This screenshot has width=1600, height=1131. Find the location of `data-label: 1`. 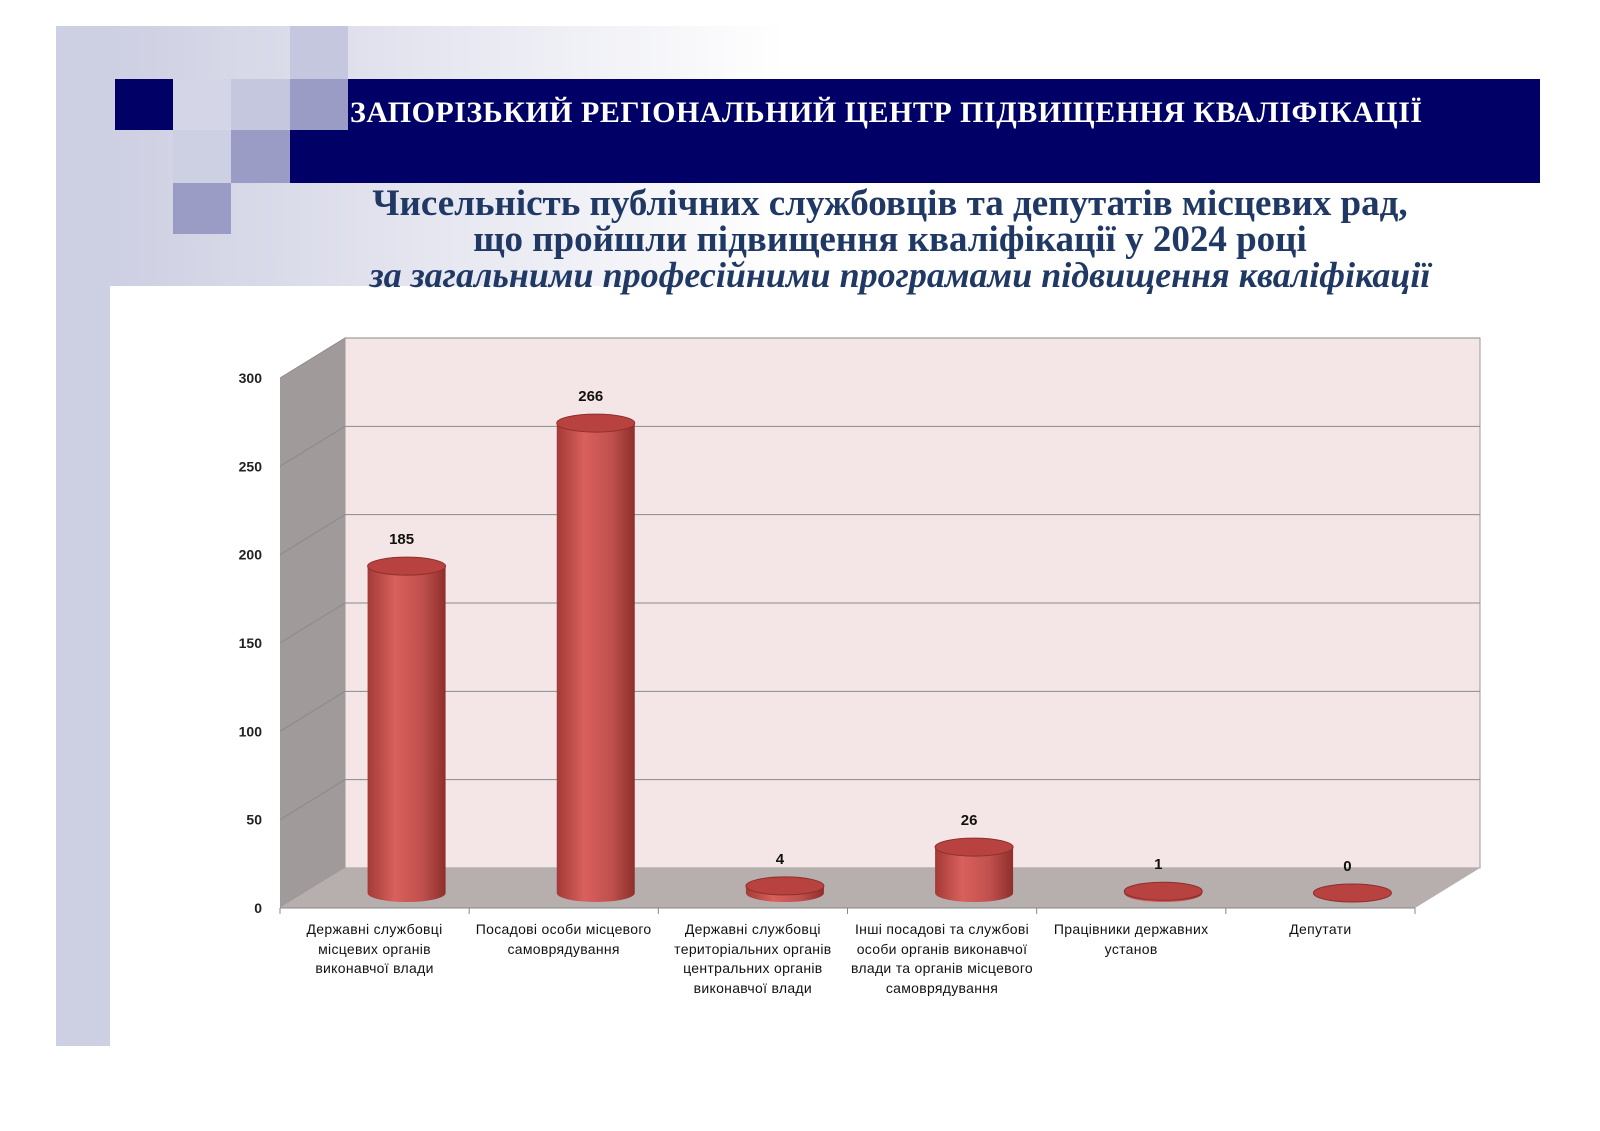

data-label: 1 is located at coordinates (1158, 864).